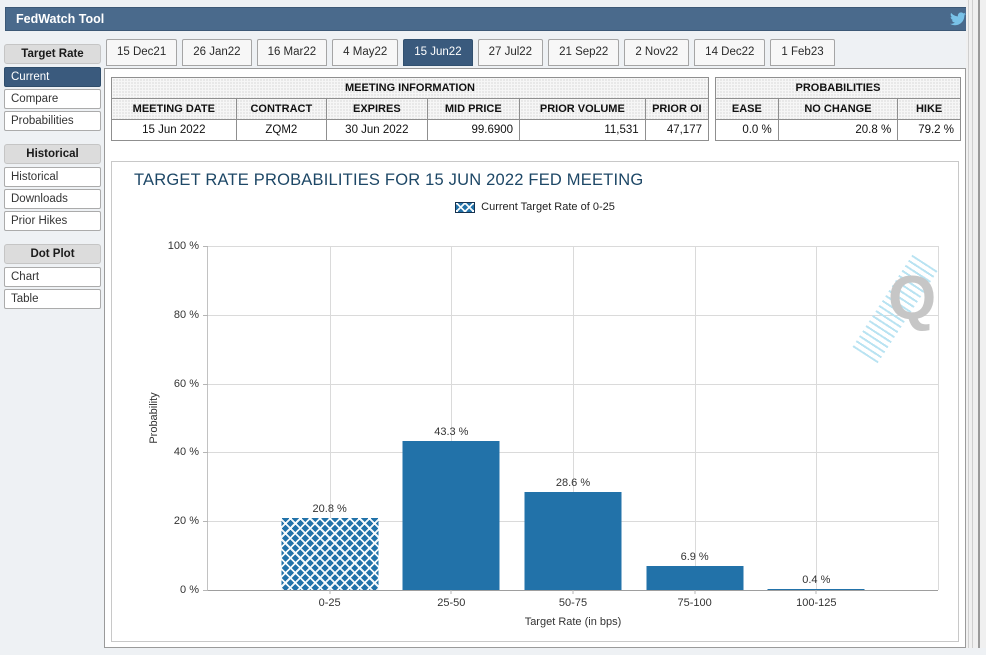 The image size is (986, 655). Describe the element at coordinates (838, 88) in the screenshot. I see `probabilities-title: PROBABILITIES` at that location.